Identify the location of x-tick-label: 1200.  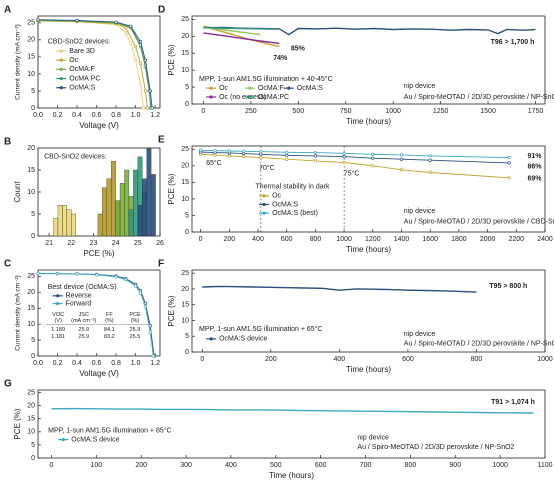
(373, 239).